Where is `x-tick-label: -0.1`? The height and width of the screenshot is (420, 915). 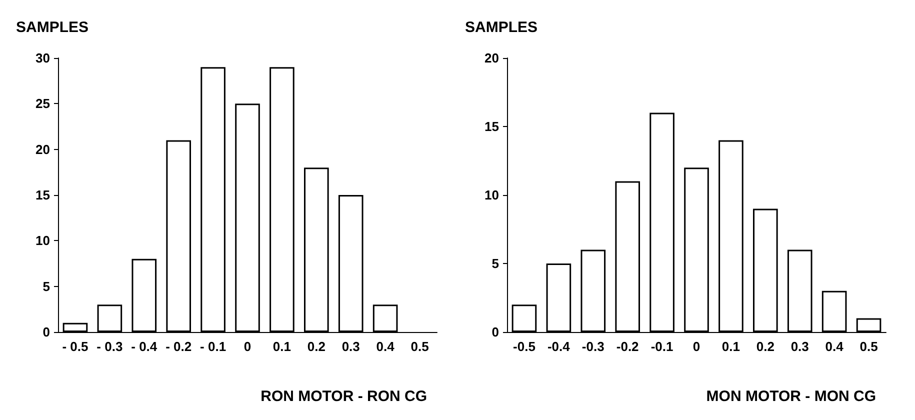 x-tick-label: -0.1 is located at coordinates (662, 346).